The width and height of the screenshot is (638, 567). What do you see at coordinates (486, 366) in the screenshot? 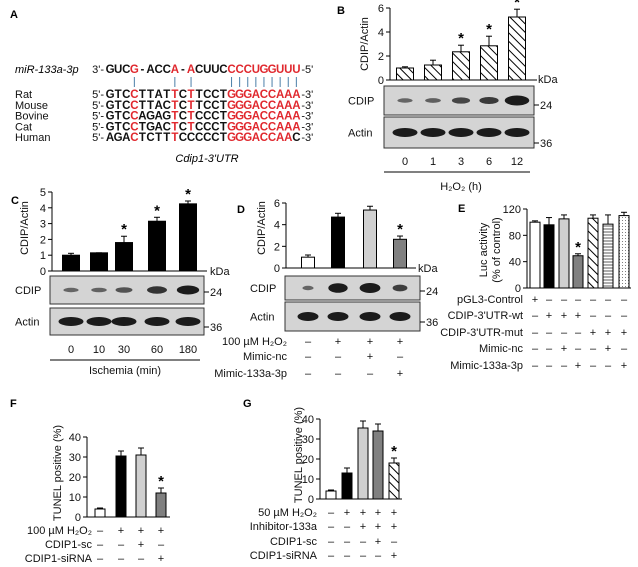
I see `condition-label: Mimic-133a-3p` at bounding box center [486, 366].